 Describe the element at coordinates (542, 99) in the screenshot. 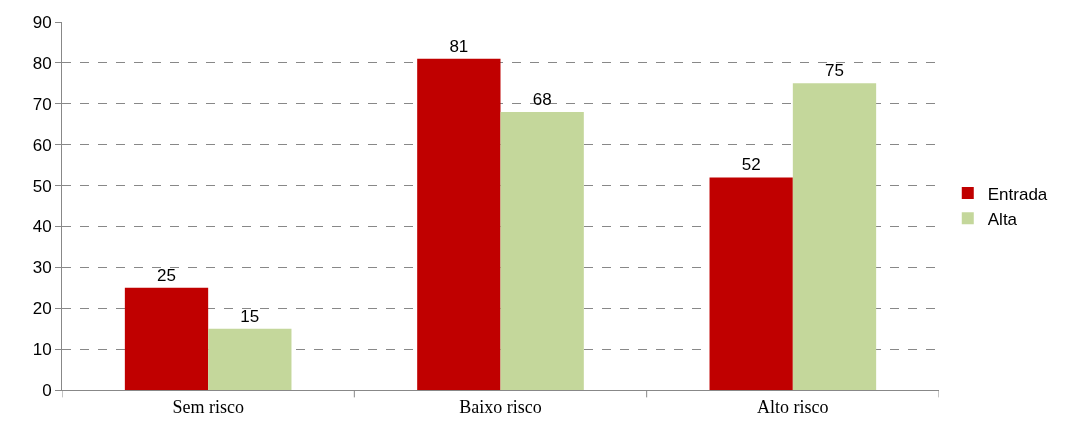

I see `data-label: 68` at that location.